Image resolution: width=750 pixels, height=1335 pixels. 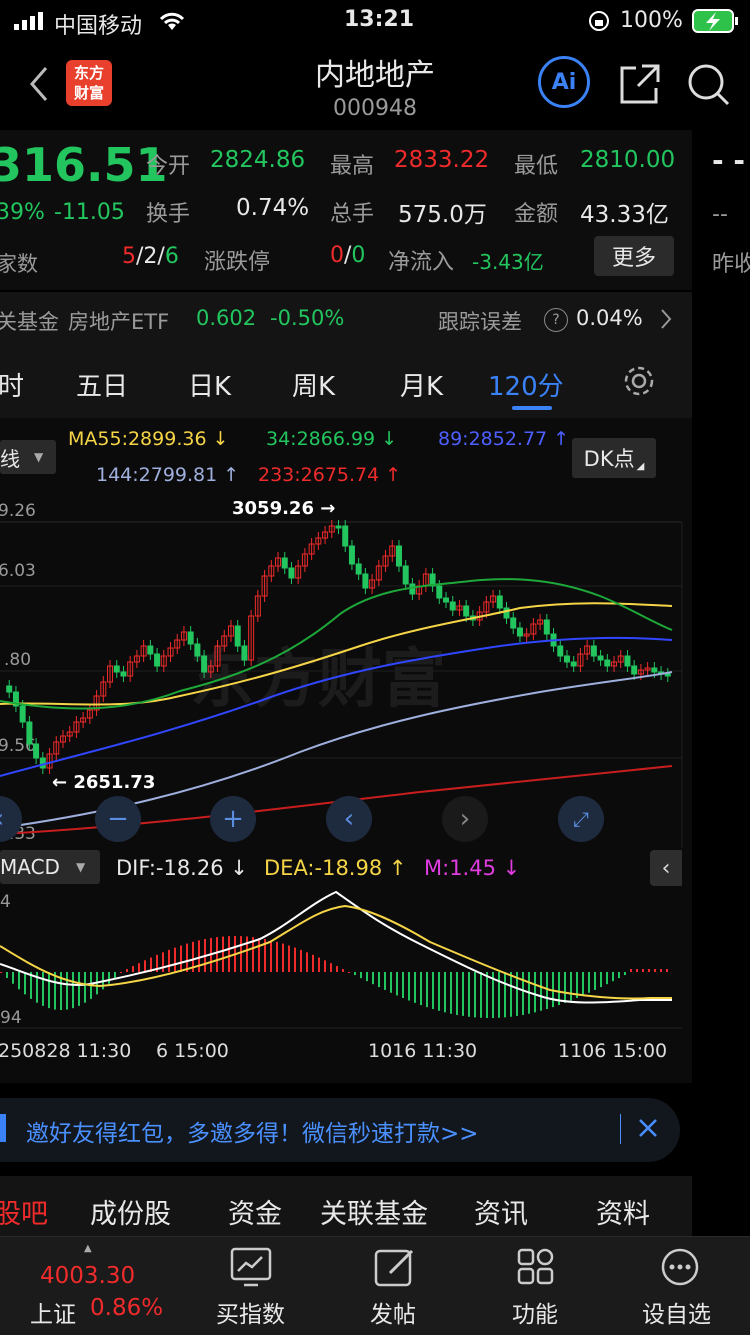 What do you see at coordinates (233, 819) in the screenshot?
I see `zoom-in-icon: +` at bounding box center [233, 819].